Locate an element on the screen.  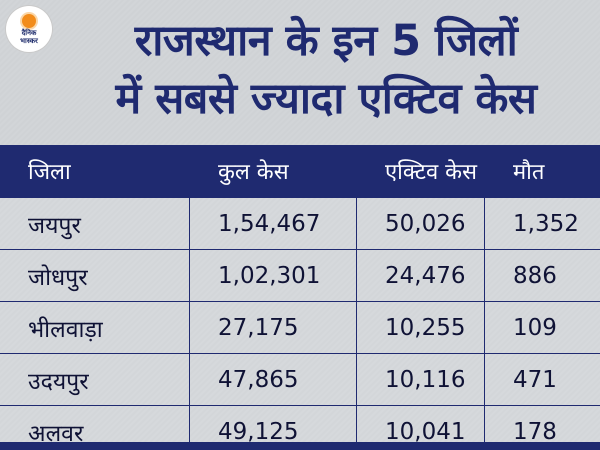
header-deaths: मौत is located at coordinates (529, 172).